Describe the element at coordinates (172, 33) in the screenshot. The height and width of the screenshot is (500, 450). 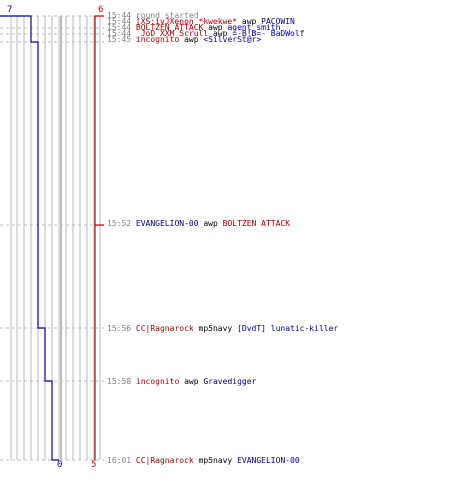
I see `log-player: _JoD_XXM_Scrull` at that location.